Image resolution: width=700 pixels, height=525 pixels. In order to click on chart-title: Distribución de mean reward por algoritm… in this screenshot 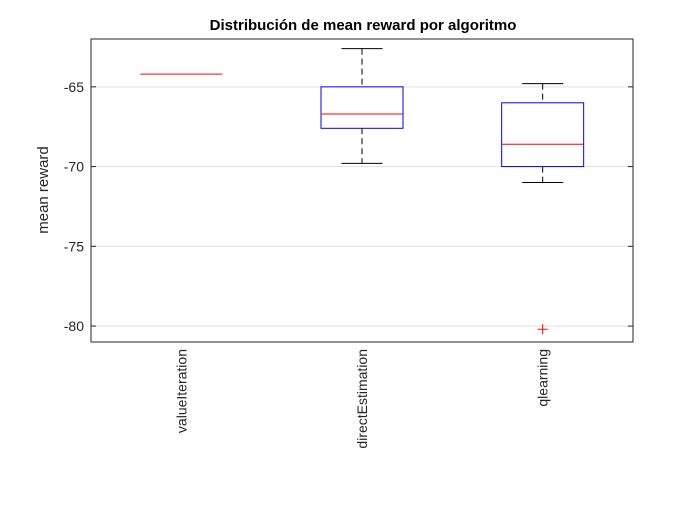, I will do `click(363, 25)`.